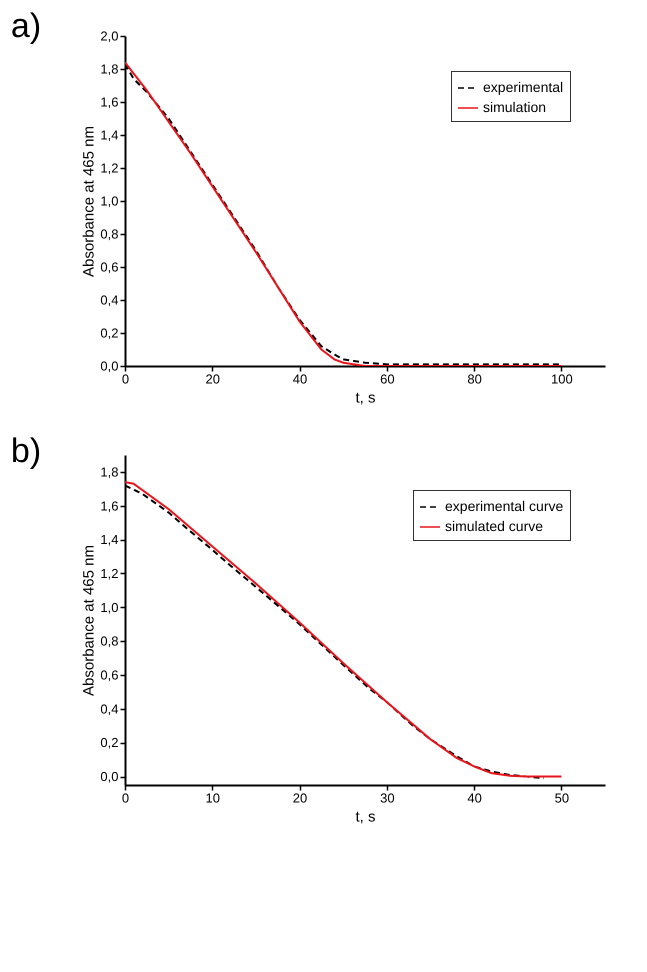  Describe the element at coordinates (504, 506) in the screenshot. I see `legend-label: experimental curve` at that location.